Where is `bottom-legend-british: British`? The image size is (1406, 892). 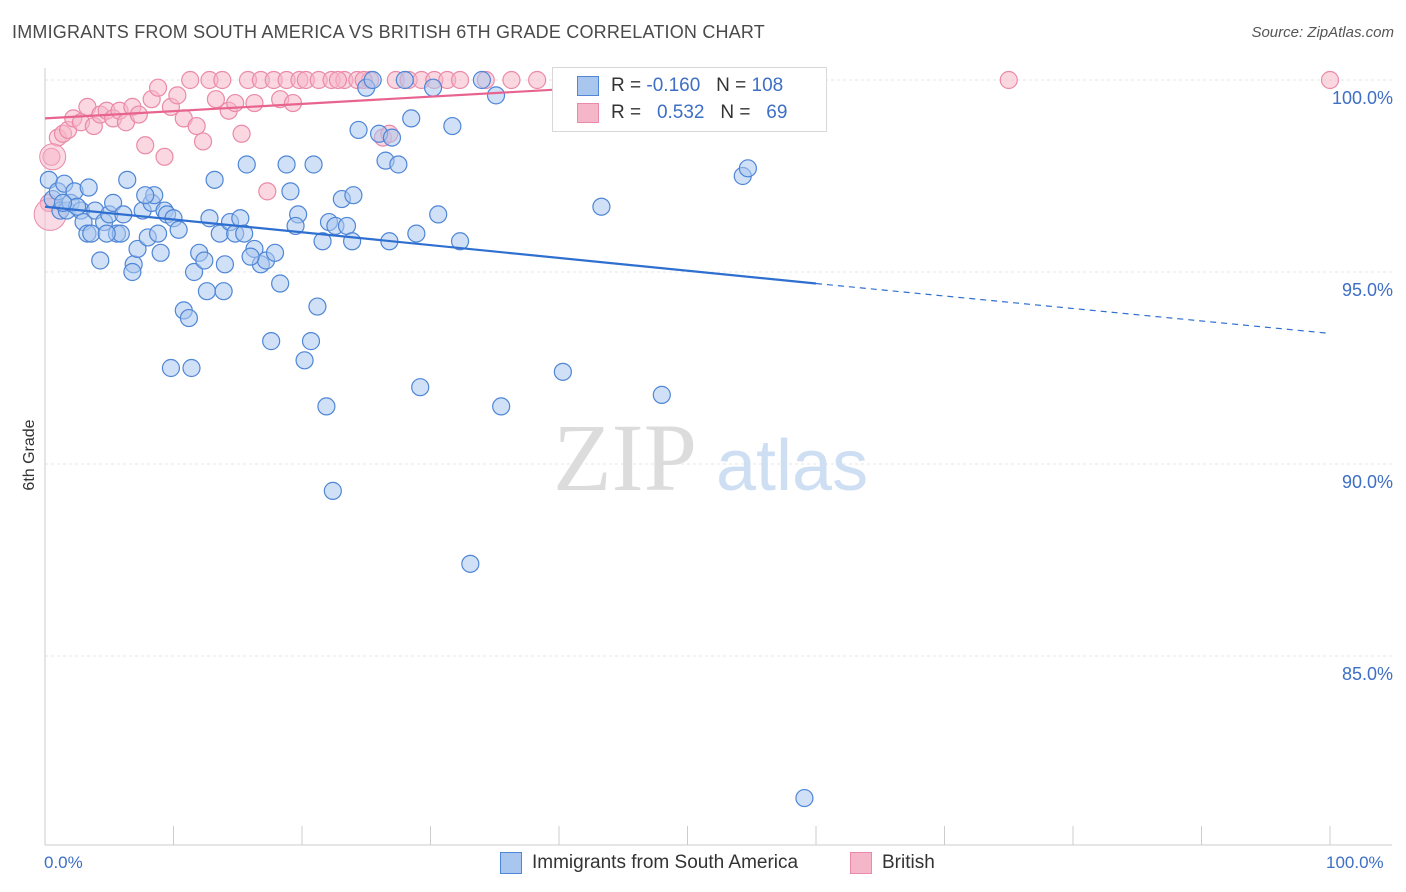
bottom-legend-british: British is located at coordinates (892, 863).